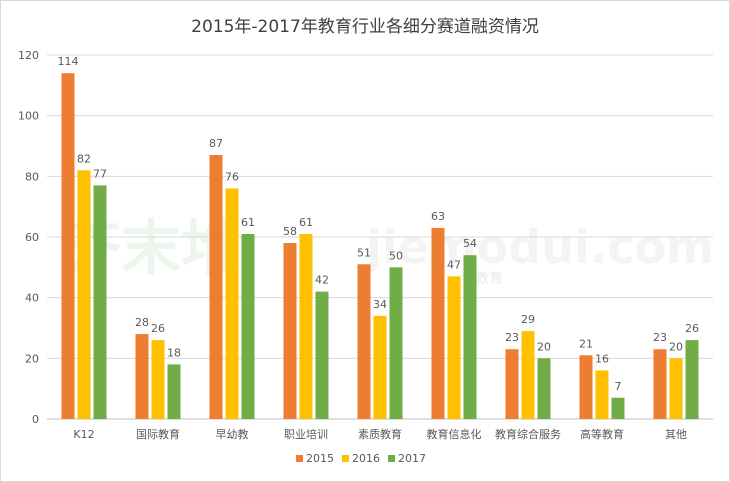 The height and width of the screenshot is (482, 730). What do you see at coordinates (32, 237) in the screenshot?
I see `y-tick-label: 60` at bounding box center [32, 237].